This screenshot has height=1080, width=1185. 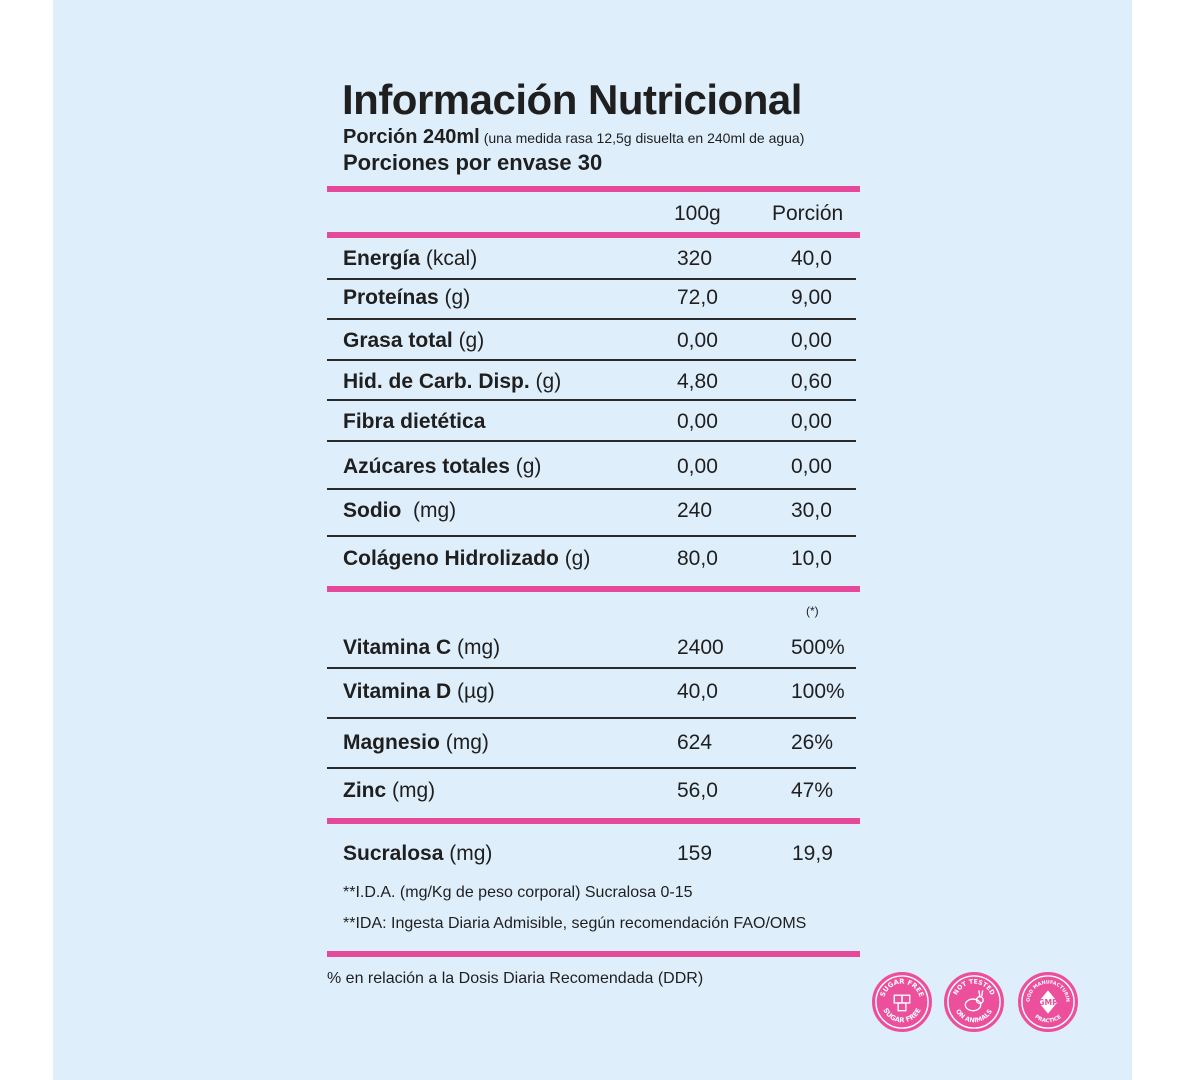 What do you see at coordinates (452, 381) in the screenshot?
I see `nutrient-label: Hid. de Carb. Disp. (g)` at bounding box center [452, 381].